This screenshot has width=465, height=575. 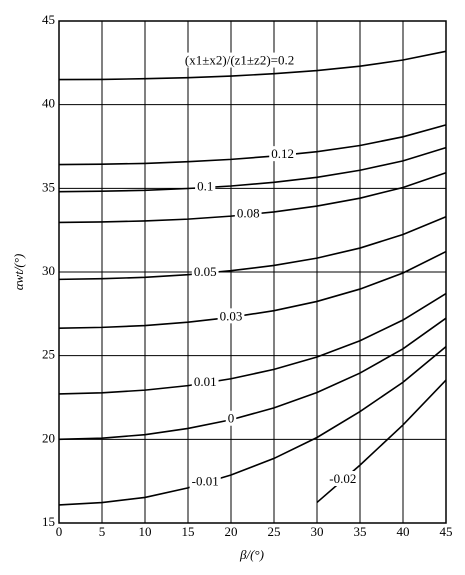 What do you see at coordinates (48, 521) in the screenshot?
I see `y-tick-label: 15` at bounding box center [48, 521].